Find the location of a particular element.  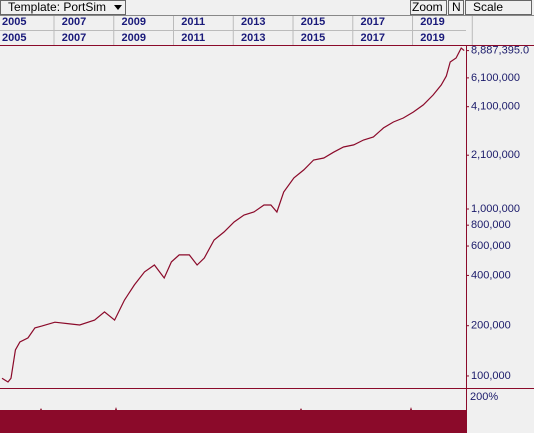

scale-button is located at coordinates (498, 7).